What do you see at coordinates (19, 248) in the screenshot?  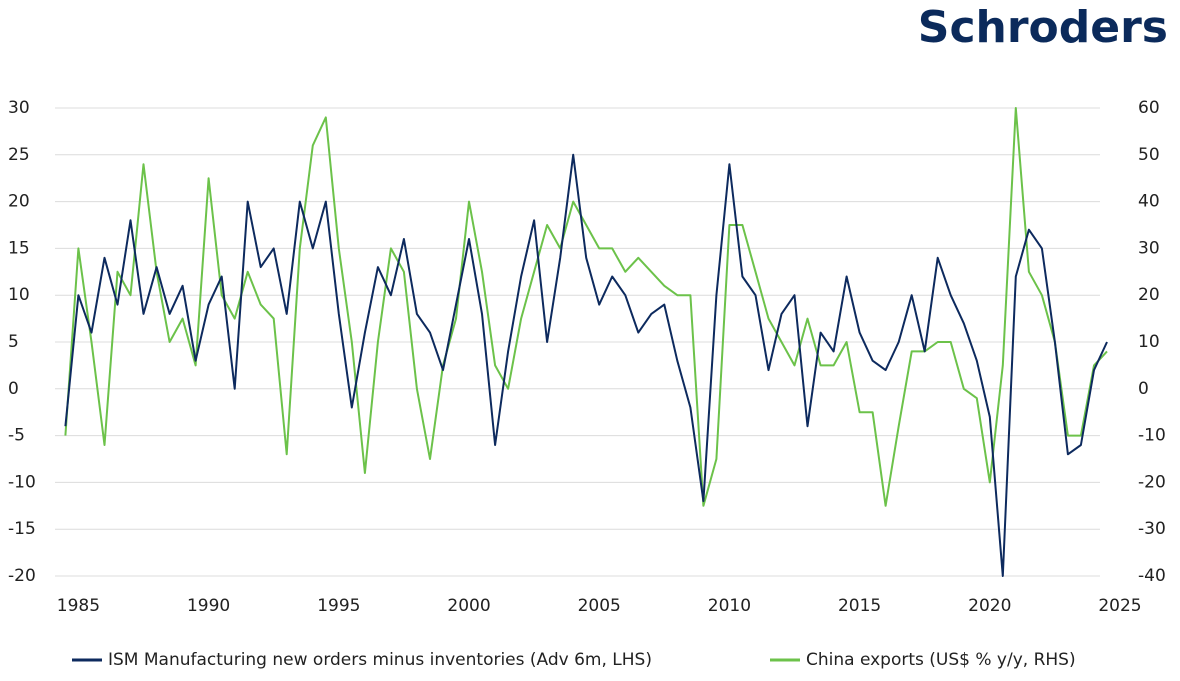 I see `y-tick-label: 15` at bounding box center [19, 248].